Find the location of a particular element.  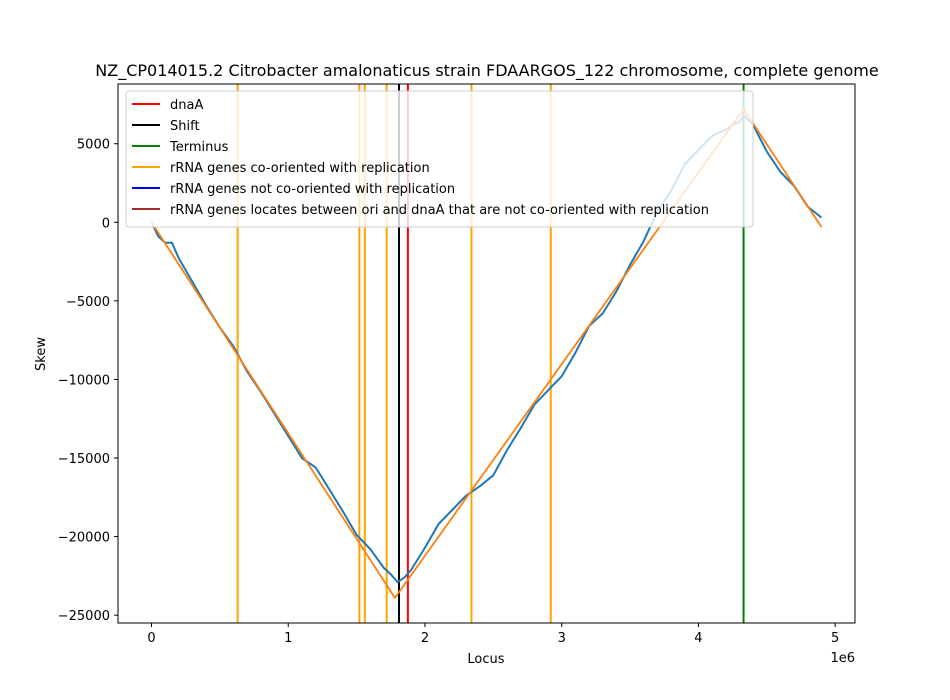

x-axis-offset: 1e6 is located at coordinates (842, 658).